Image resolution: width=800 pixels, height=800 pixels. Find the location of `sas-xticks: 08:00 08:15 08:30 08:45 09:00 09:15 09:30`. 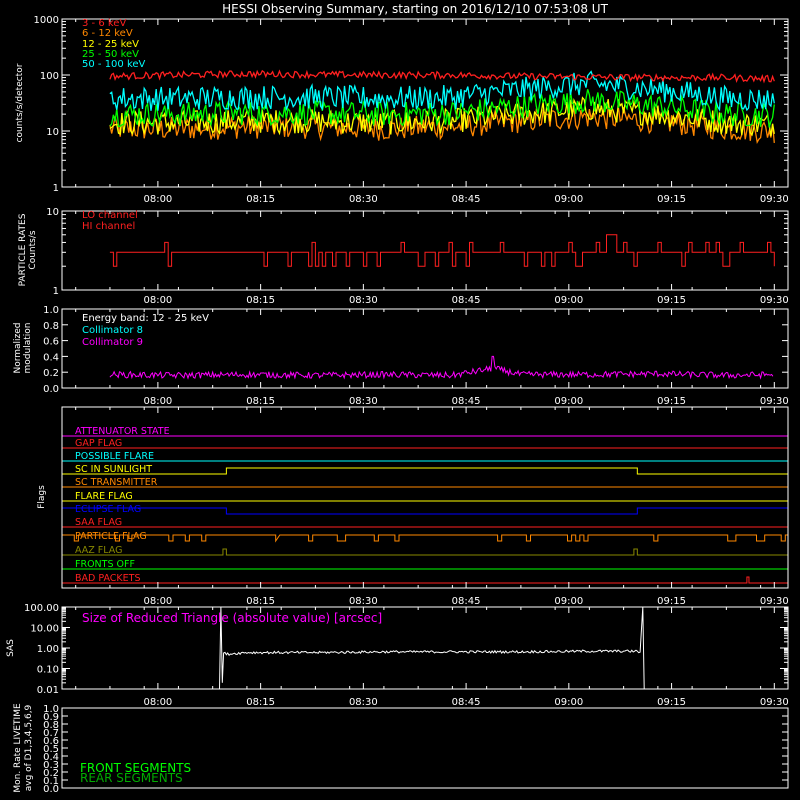

sas-xticks: 08:00 08:15 08:30 08:45 09:00 09:15 09:30 is located at coordinates (432, 657).